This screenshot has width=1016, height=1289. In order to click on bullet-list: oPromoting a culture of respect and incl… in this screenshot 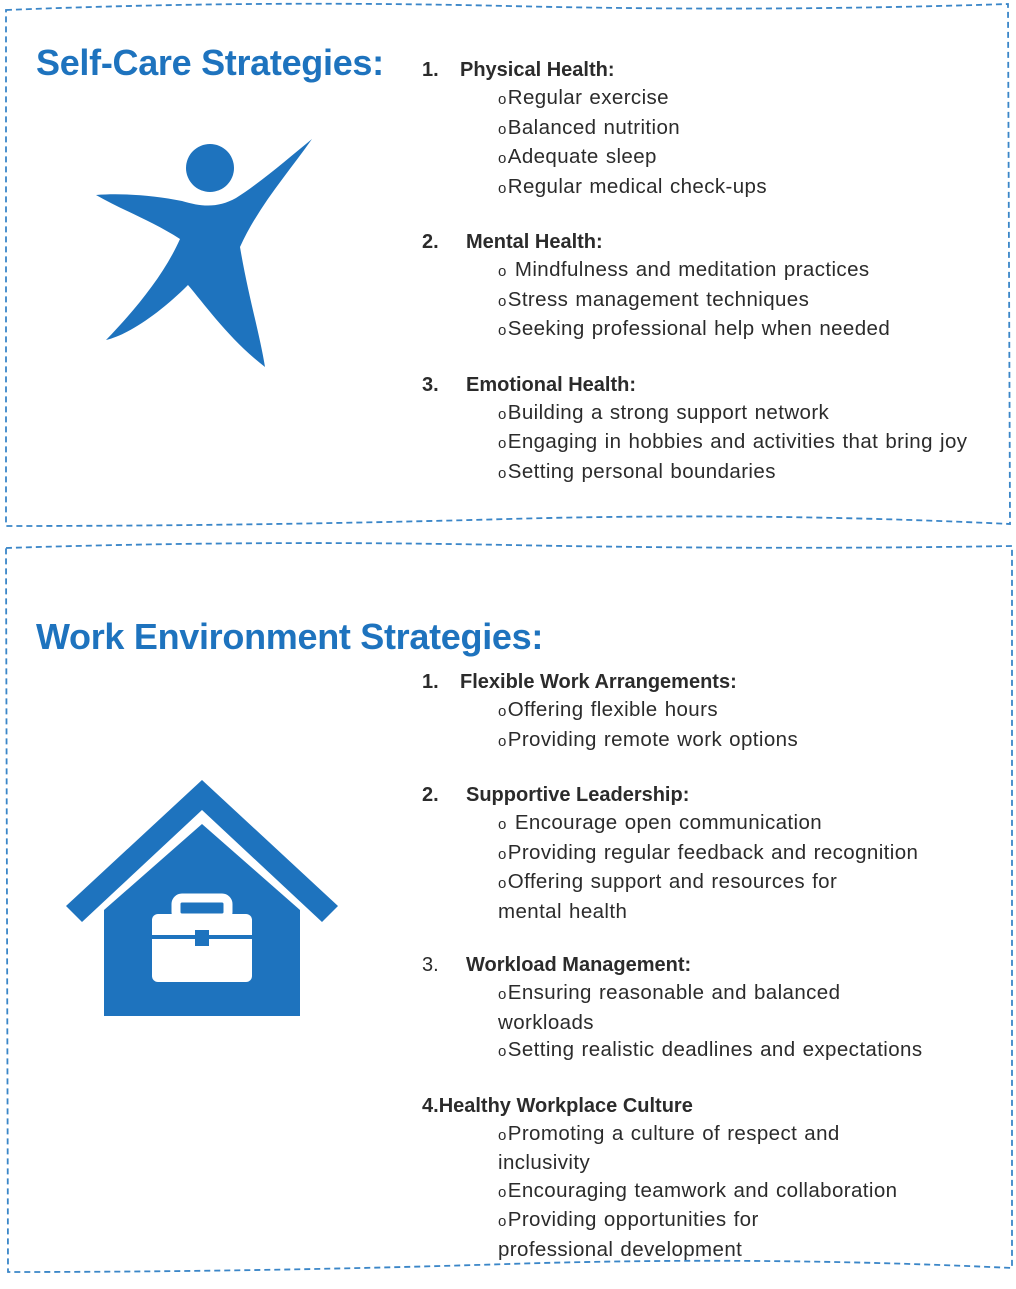, I will do `click(714, 1192)`.